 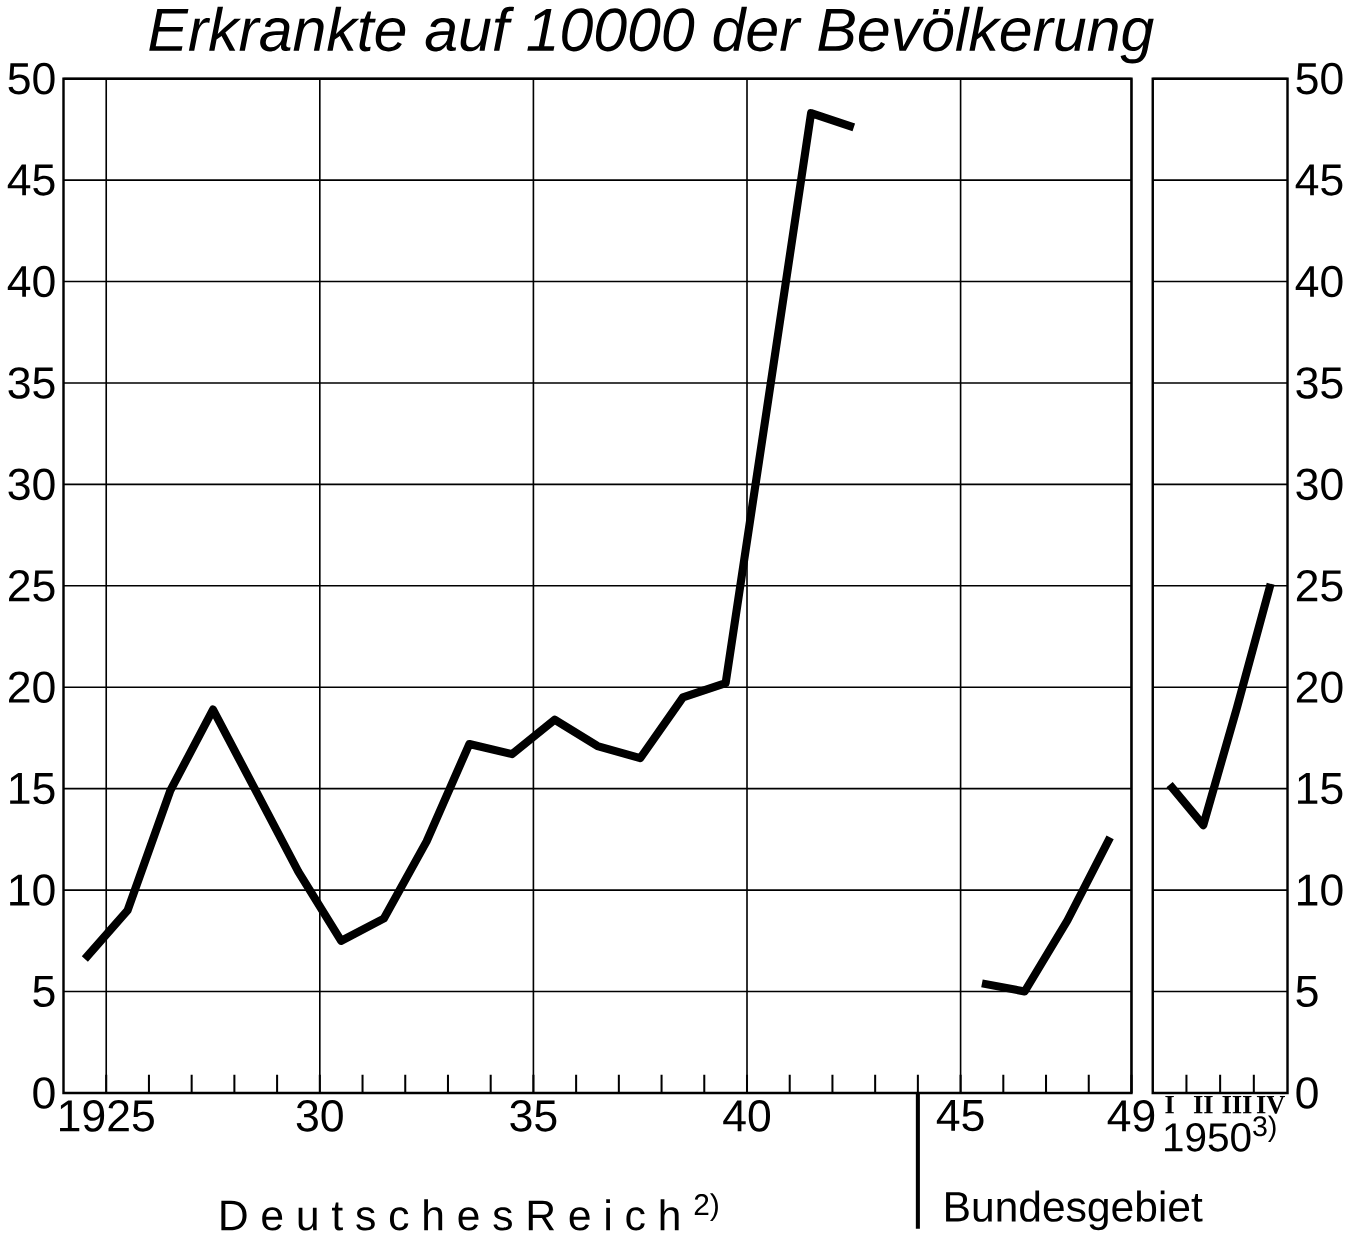 I want to click on x-tick-label: 49, so click(x=1131, y=1115).